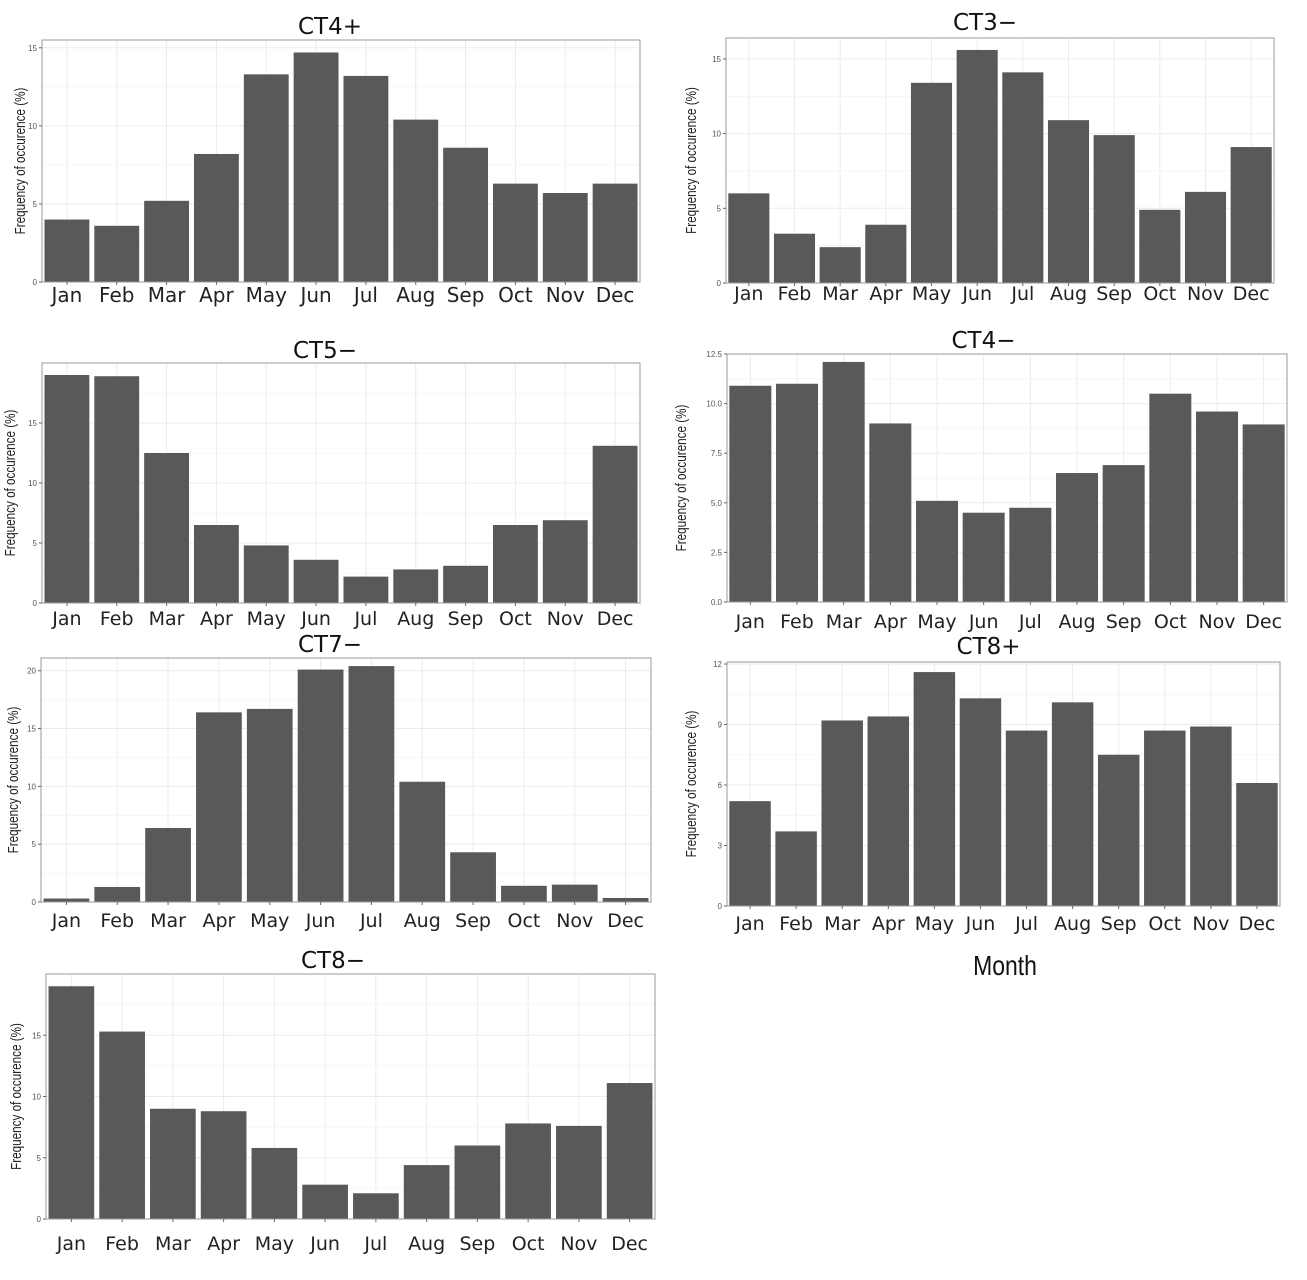 The height and width of the screenshot is (1280, 1307). What do you see at coordinates (16, 1096) in the screenshot?
I see `y-axis-label: Frequency of occurence (%)` at bounding box center [16, 1096].